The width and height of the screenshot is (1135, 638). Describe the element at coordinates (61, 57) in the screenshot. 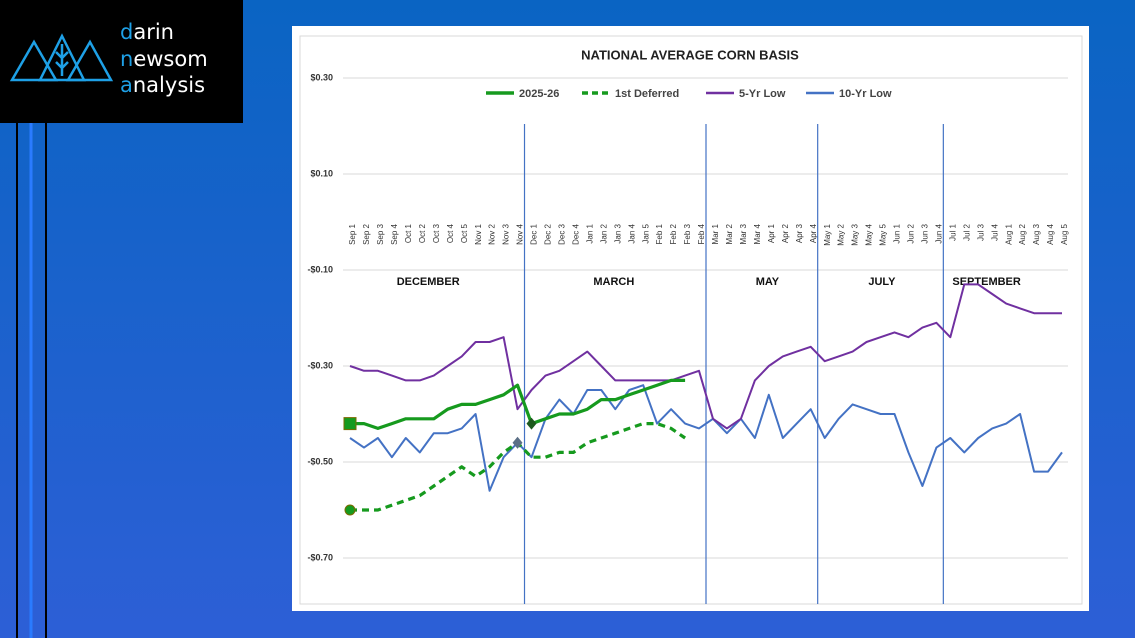

I see `logo-mark` at that location.